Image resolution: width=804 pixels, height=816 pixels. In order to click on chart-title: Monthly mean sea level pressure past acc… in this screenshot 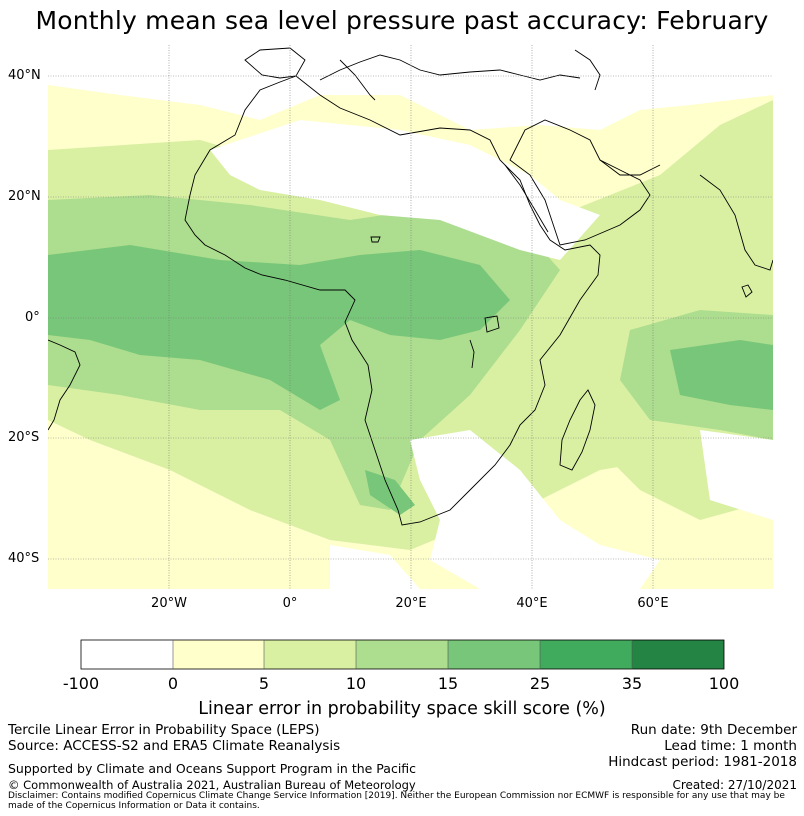, I will do `click(402, 20)`.